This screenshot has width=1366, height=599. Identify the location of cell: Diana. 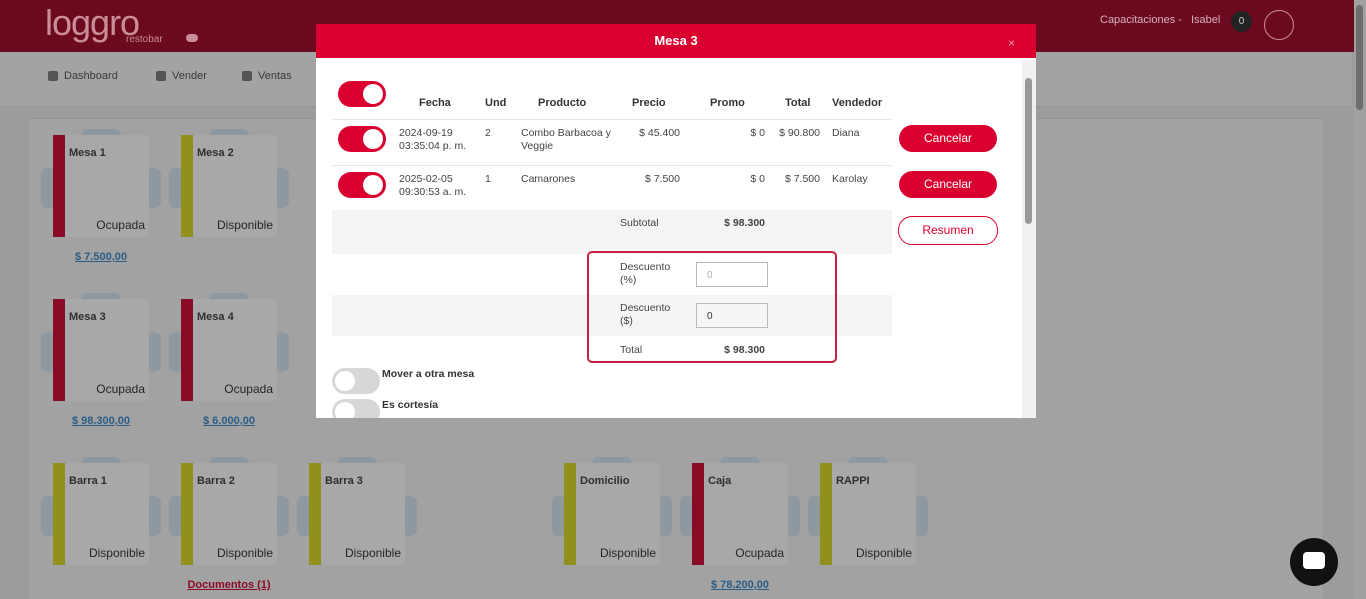
(846, 133).